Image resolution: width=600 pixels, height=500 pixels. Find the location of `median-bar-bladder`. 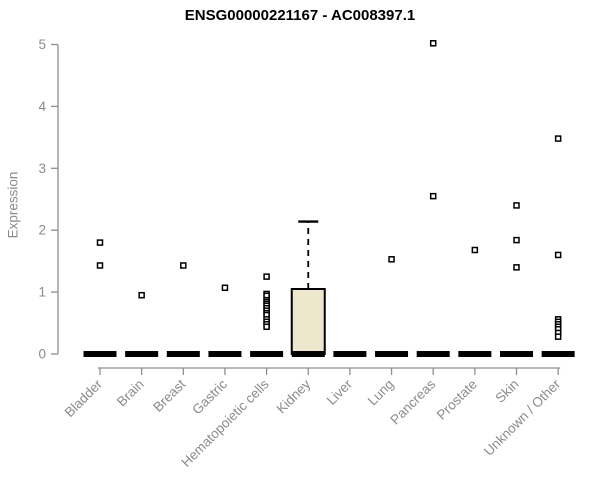

median-bar-bladder is located at coordinates (100, 354).